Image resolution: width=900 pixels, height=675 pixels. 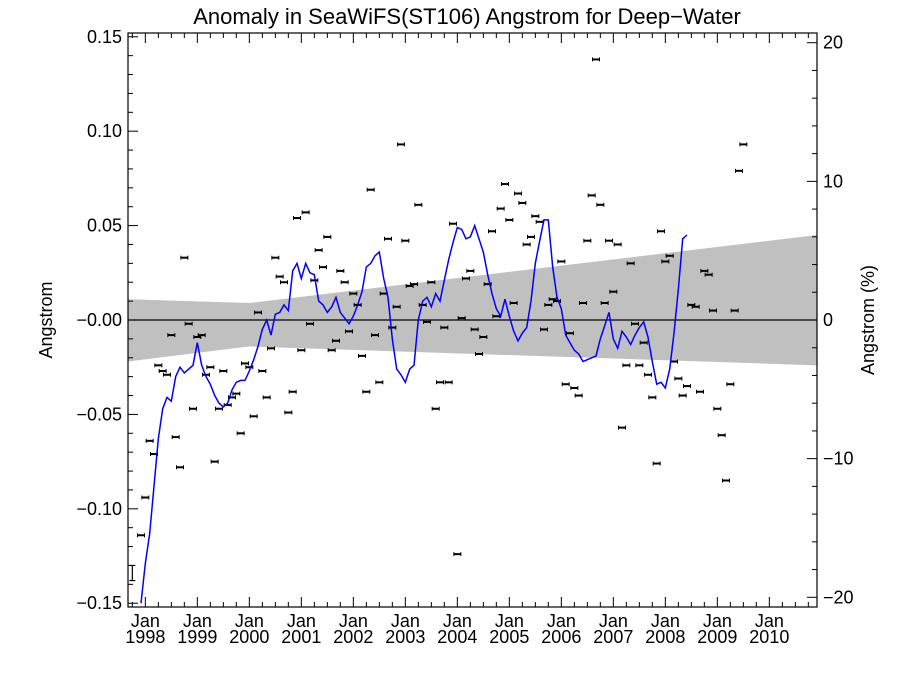 I want to click on y-tick-label: −0.00, so click(x=99, y=320).